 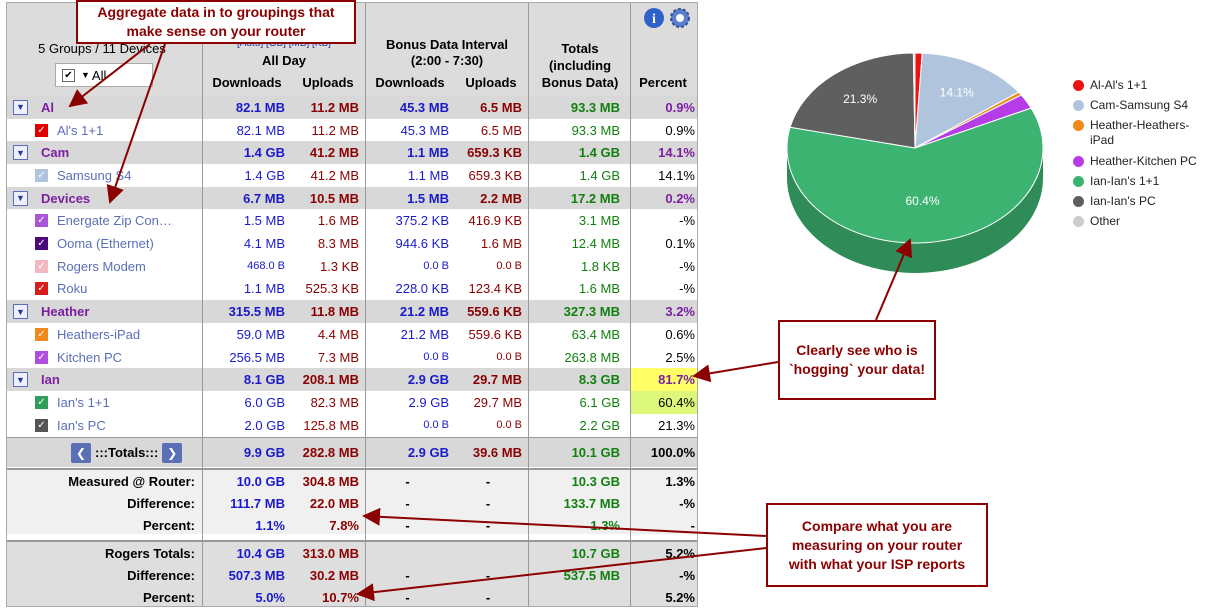 I want to click on cell-tot: 263.8 MB, so click(x=592, y=357).